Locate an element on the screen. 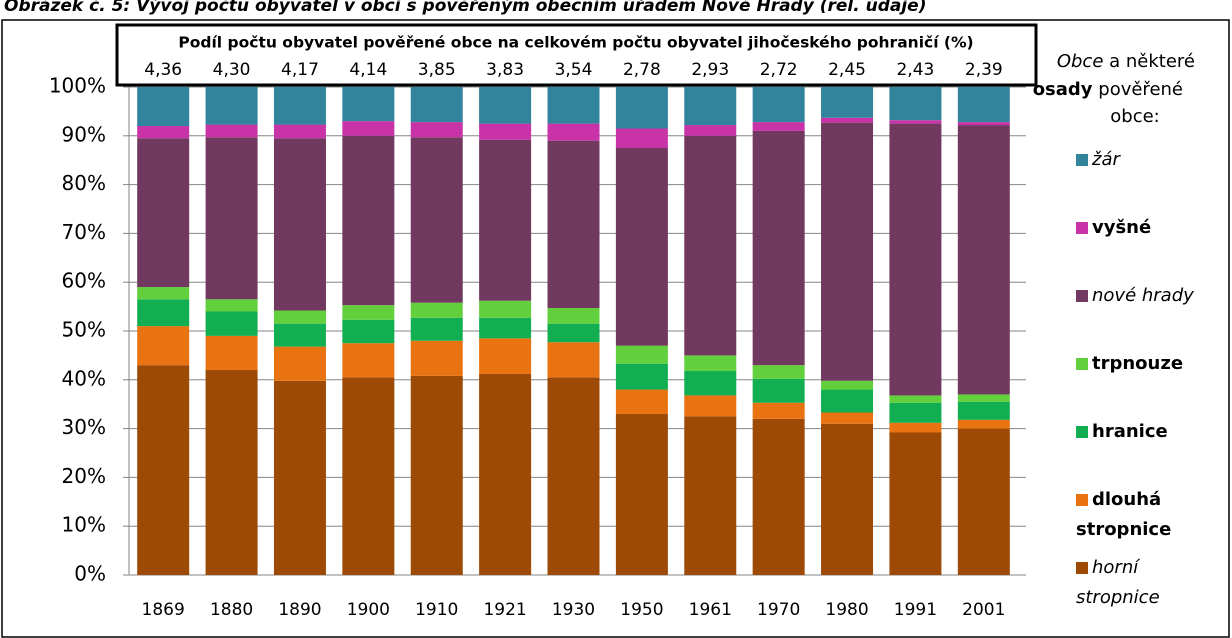  legend-label: trpnouze is located at coordinates (1137, 363).